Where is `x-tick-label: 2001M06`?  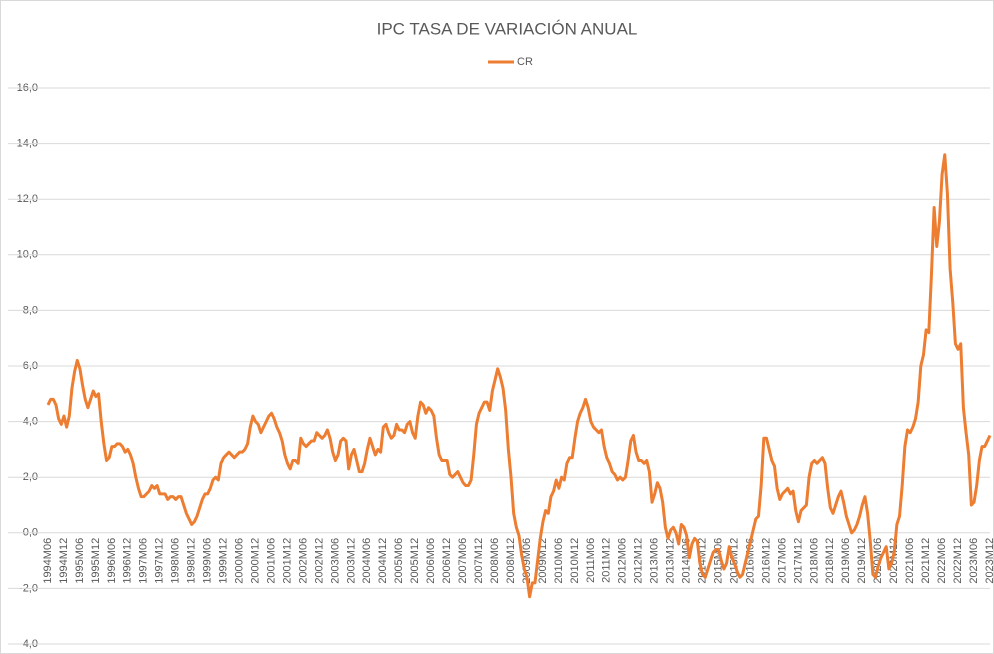 x-tick-label: 2001M06 is located at coordinates (271, 561).